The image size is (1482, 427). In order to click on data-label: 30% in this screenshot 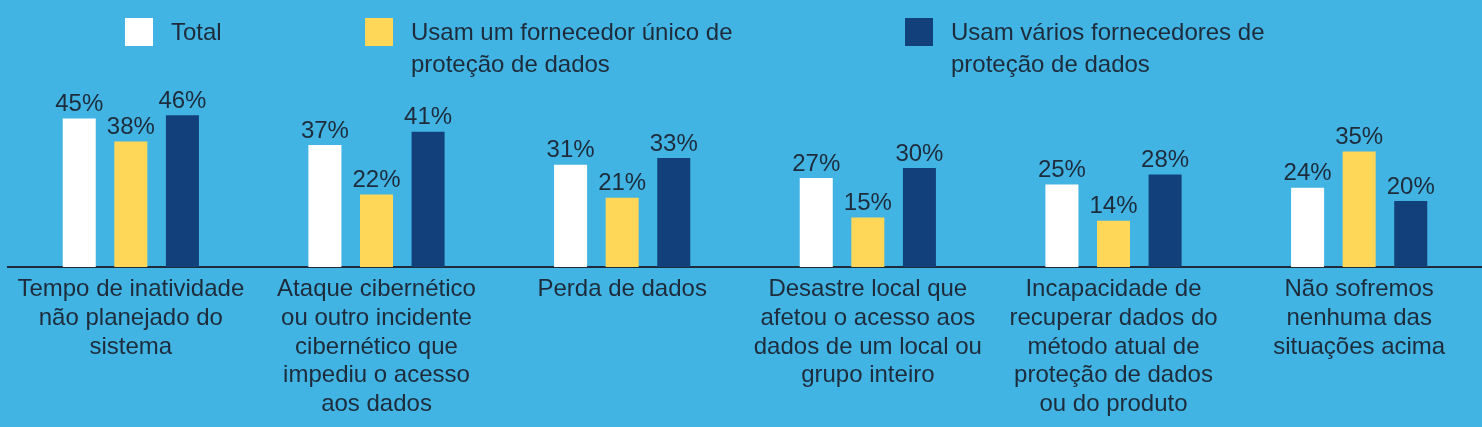, I will do `click(919, 152)`.